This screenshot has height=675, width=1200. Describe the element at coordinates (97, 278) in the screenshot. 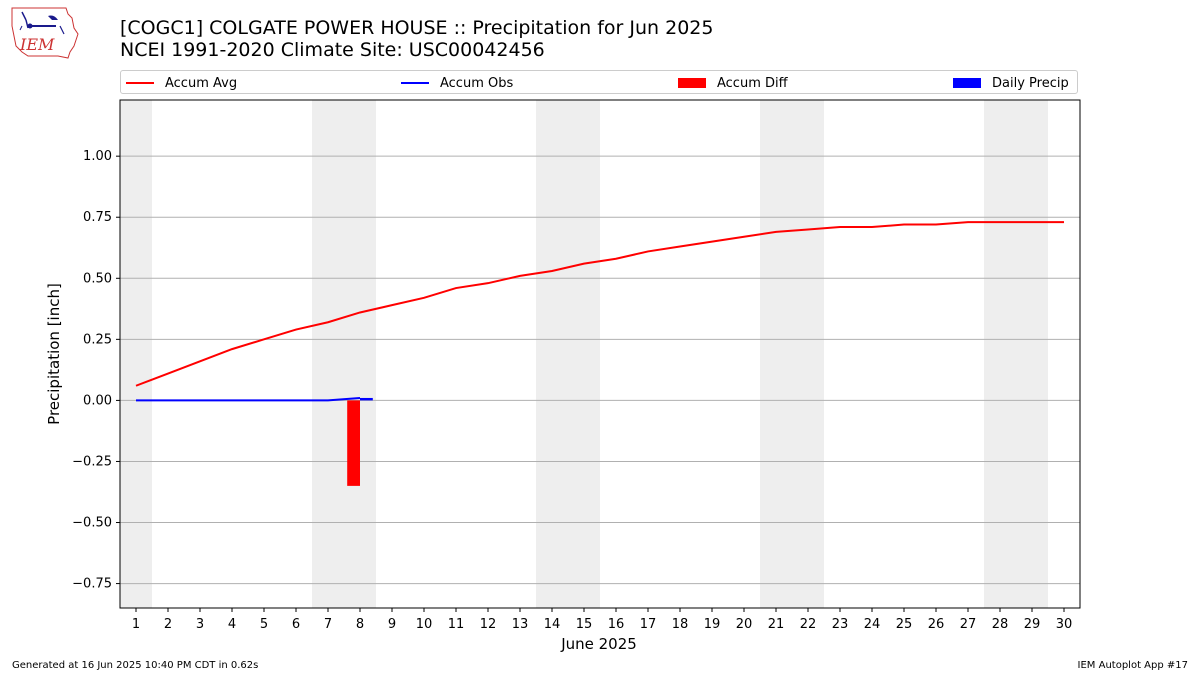

I see `y-tick-label: 0.50` at that location.